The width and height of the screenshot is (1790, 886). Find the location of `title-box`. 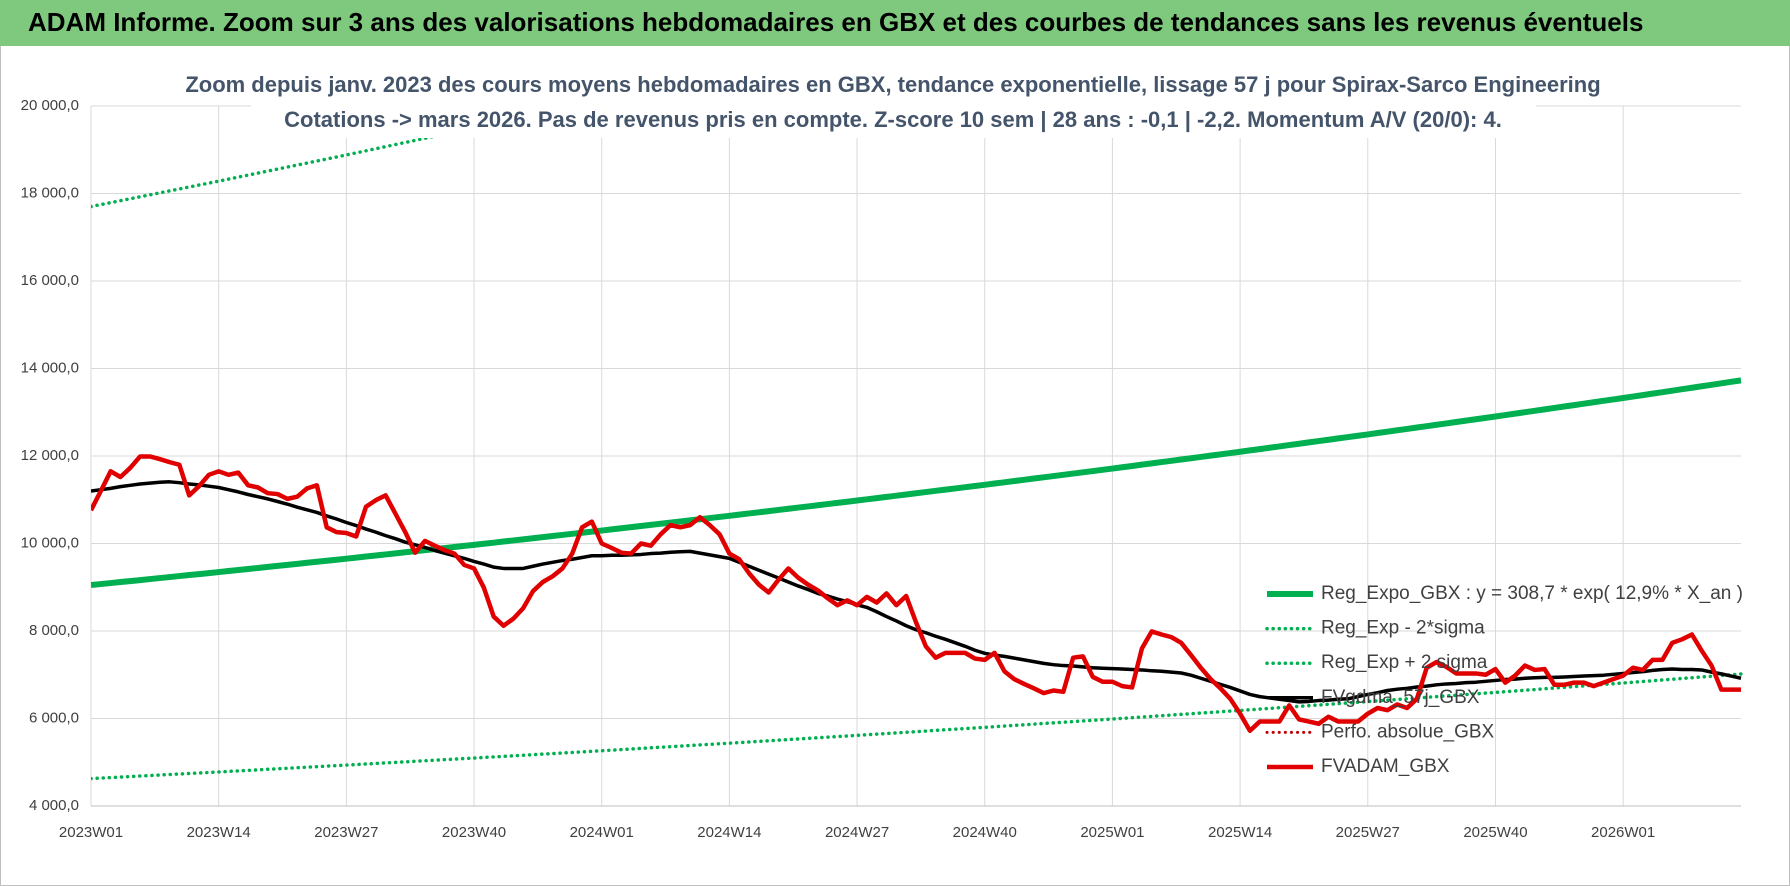

title-box is located at coordinates (893, 103).